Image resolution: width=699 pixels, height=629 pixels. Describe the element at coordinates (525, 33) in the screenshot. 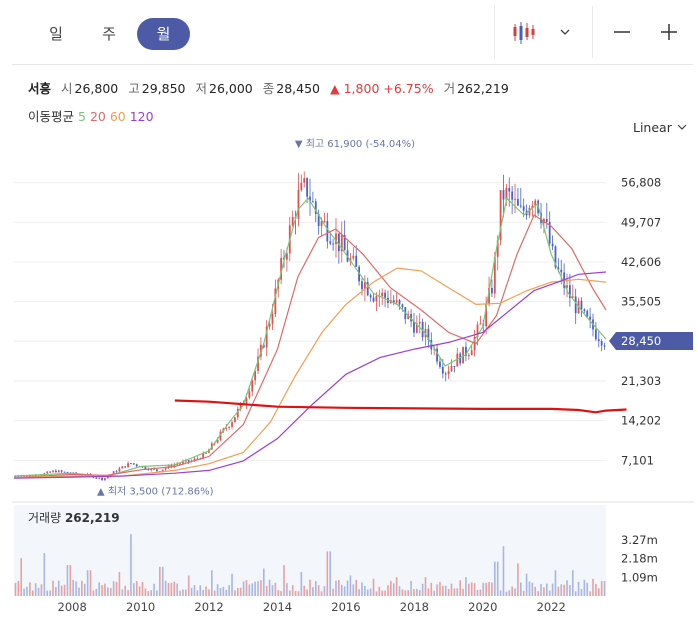

I see `candlestick-icon` at that location.